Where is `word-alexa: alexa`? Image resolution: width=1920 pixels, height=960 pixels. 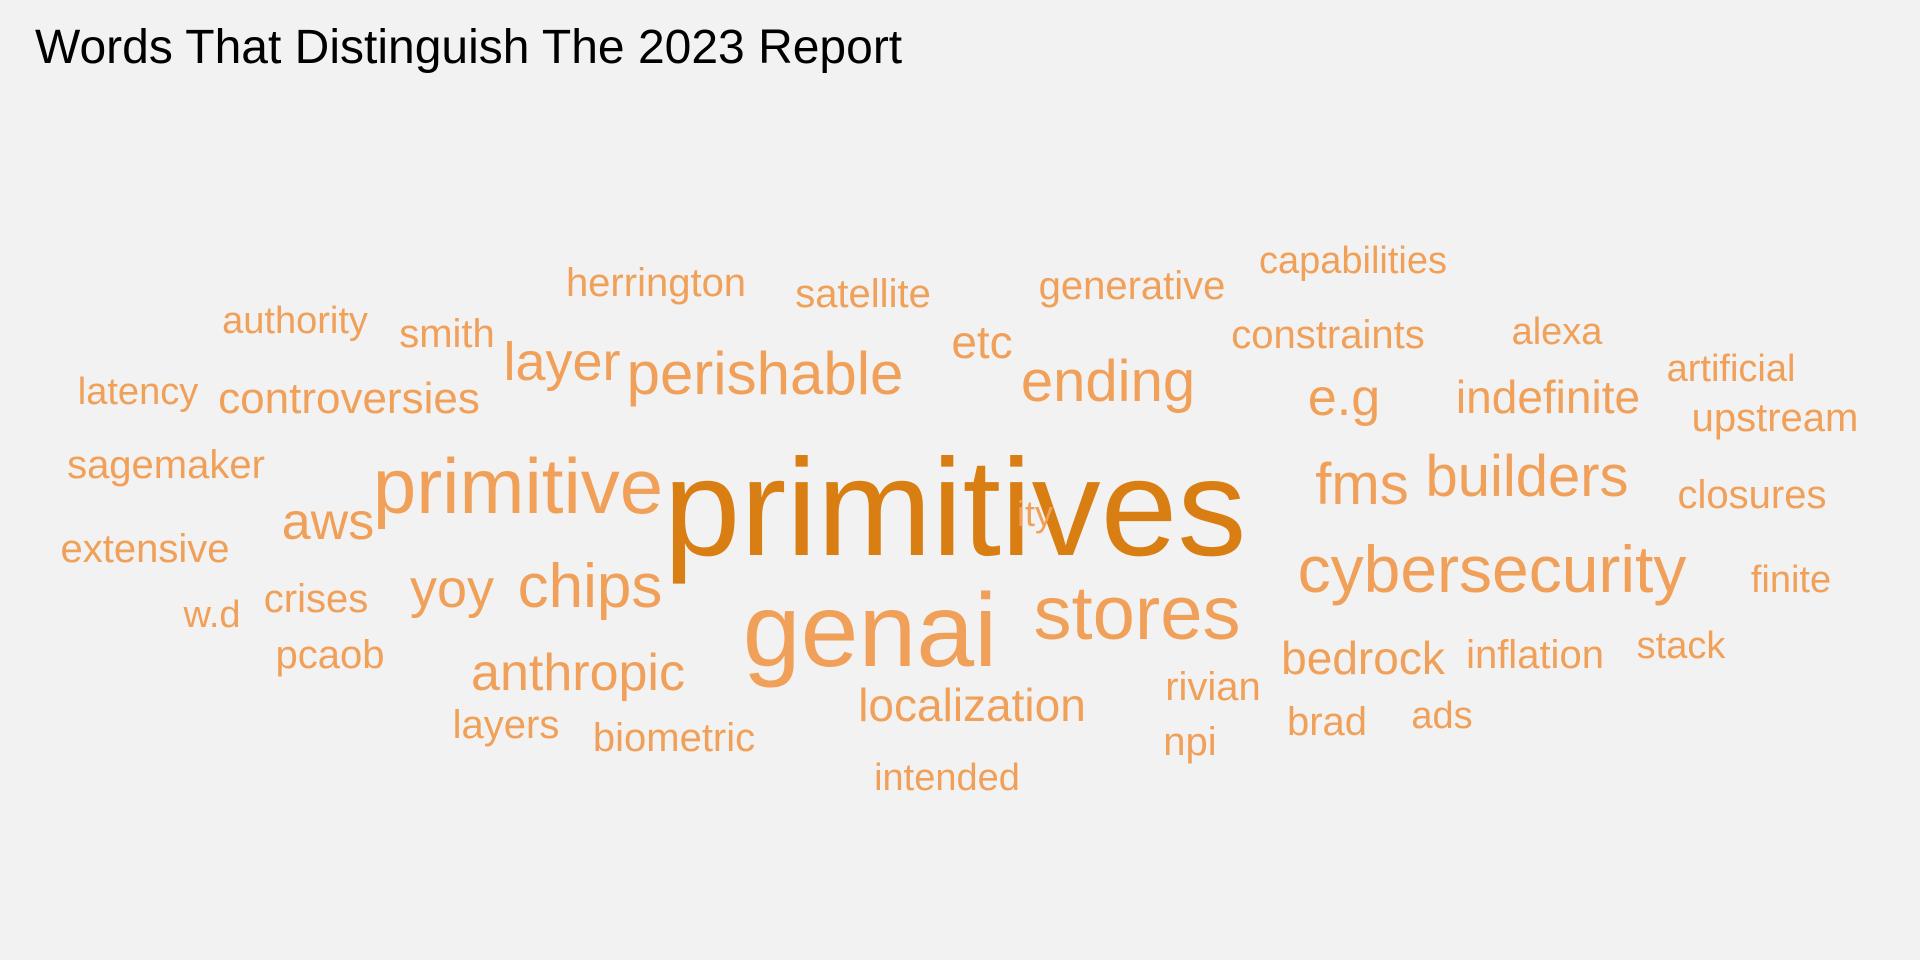 word-alexa: alexa is located at coordinates (1557, 332).